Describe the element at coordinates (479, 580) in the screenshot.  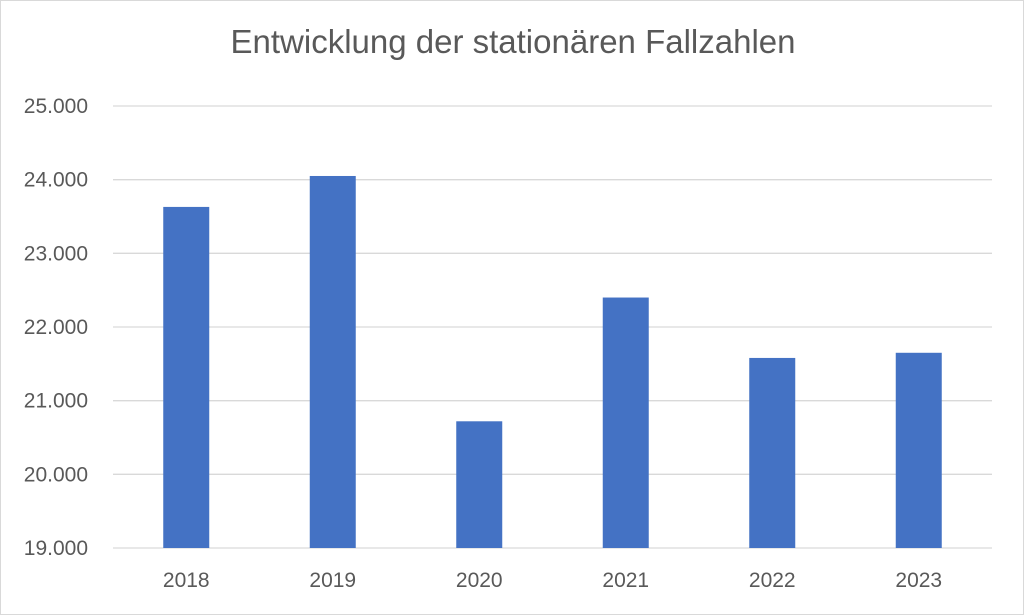
I see `x-tick-label: 2020` at that location.